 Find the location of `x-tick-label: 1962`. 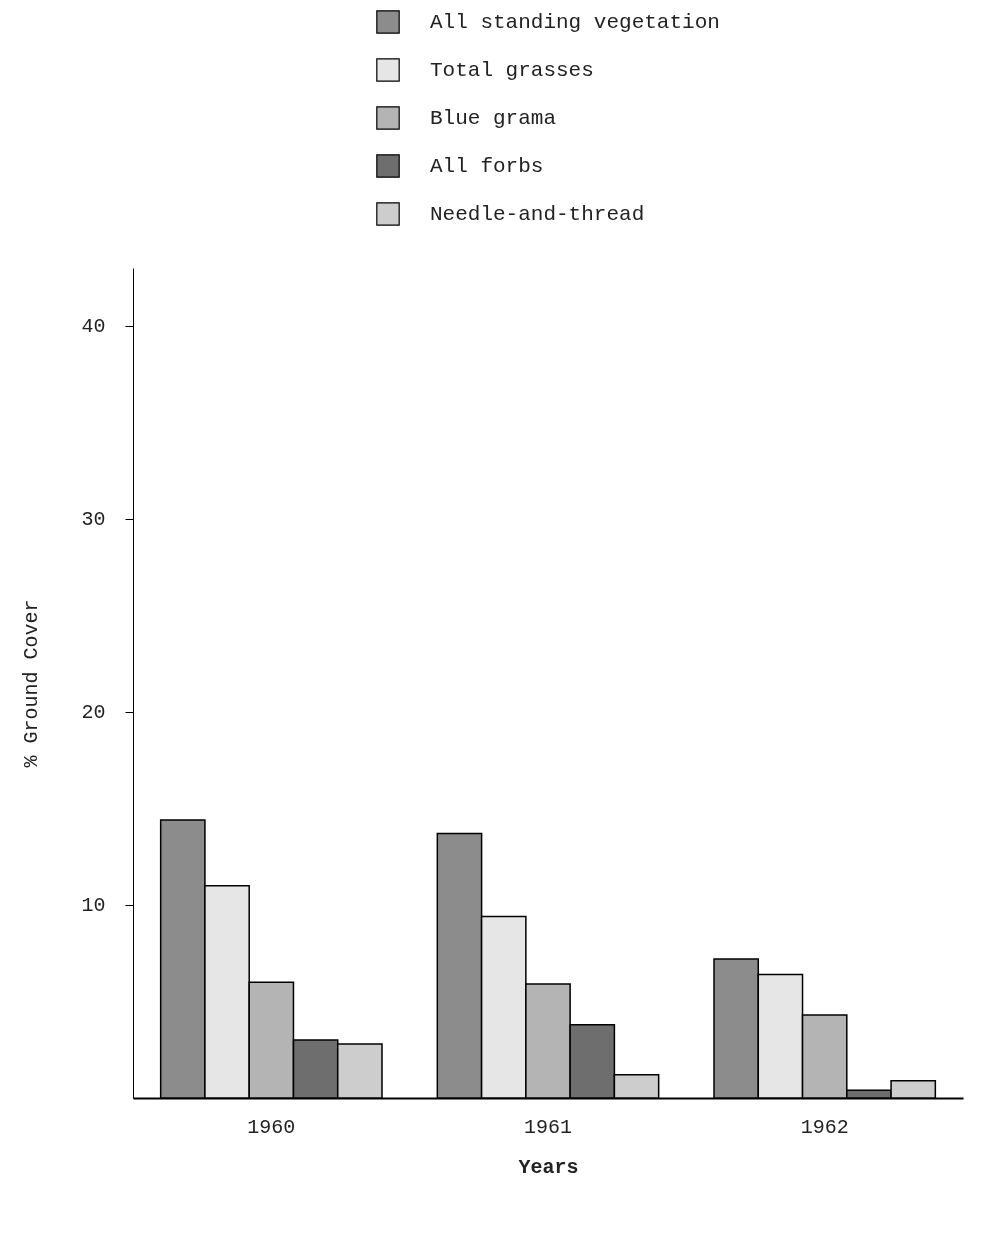

x-tick-label: 1962 is located at coordinates (824, 1127).